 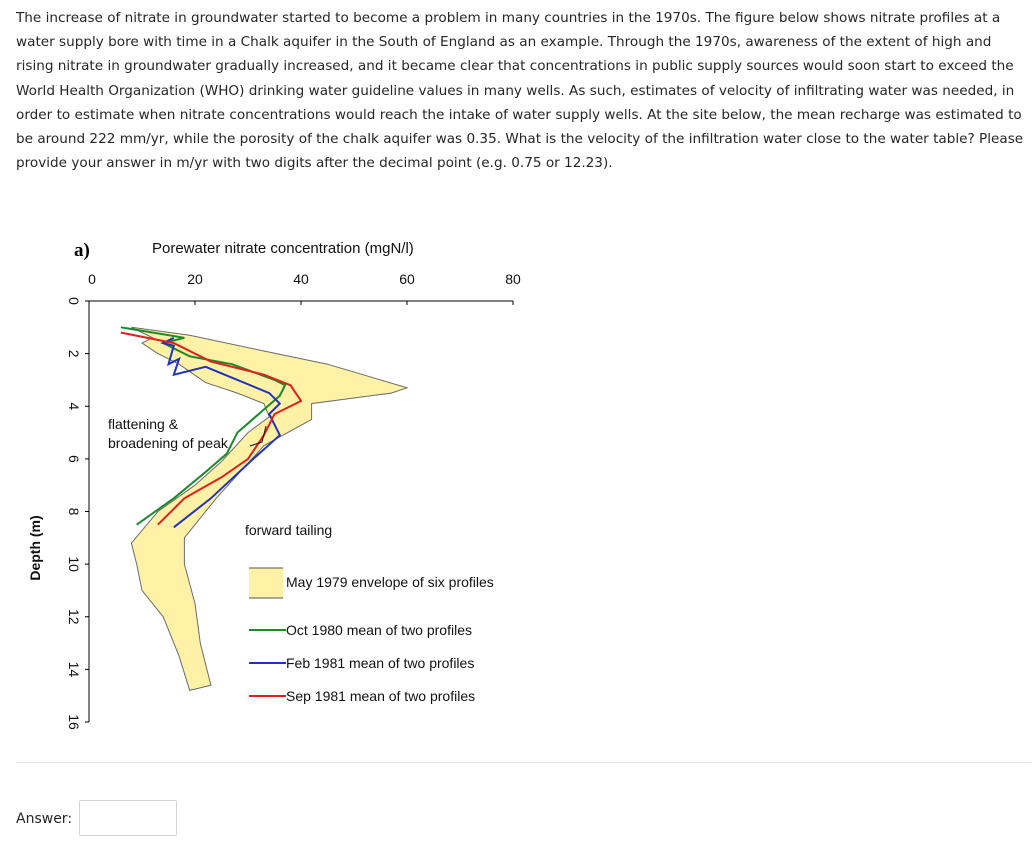 What do you see at coordinates (407, 279) in the screenshot?
I see `x-tick-label: 60` at bounding box center [407, 279].